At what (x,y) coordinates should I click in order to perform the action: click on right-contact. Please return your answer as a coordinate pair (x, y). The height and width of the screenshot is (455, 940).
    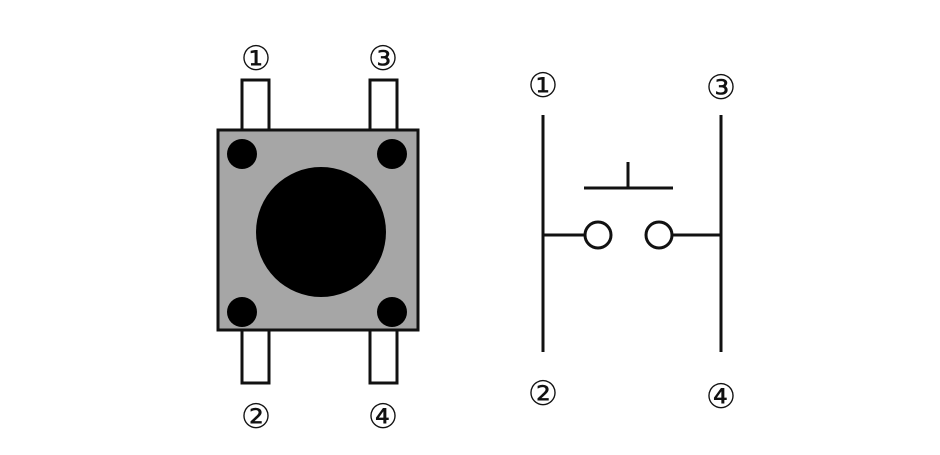
    Looking at the image, I should click on (659, 235).